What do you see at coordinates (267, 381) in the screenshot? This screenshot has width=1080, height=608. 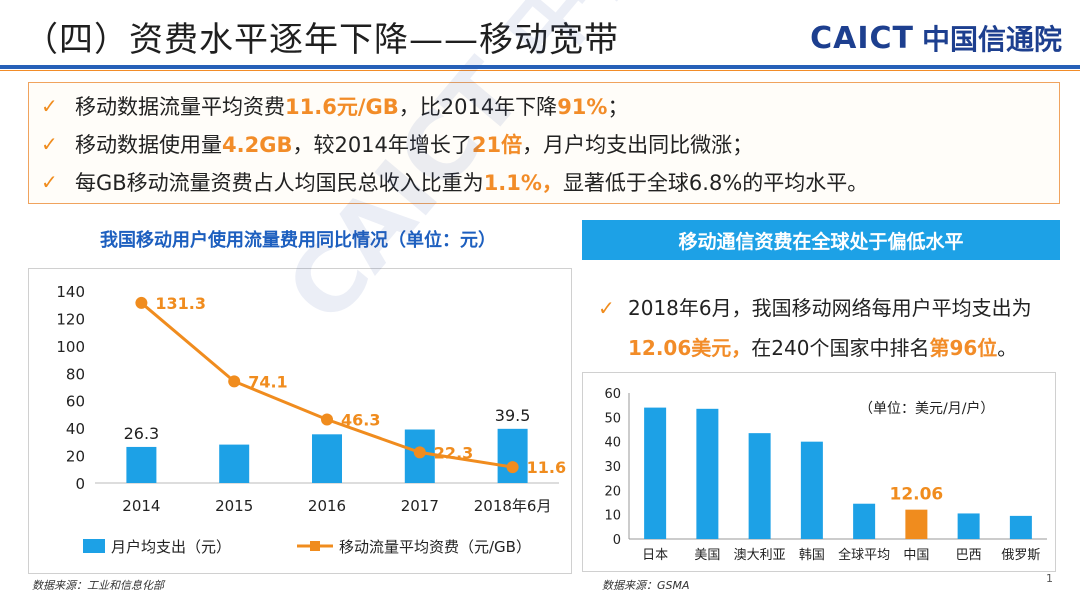 I see `line-value-label: 74.1` at bounding box center [267, 381].